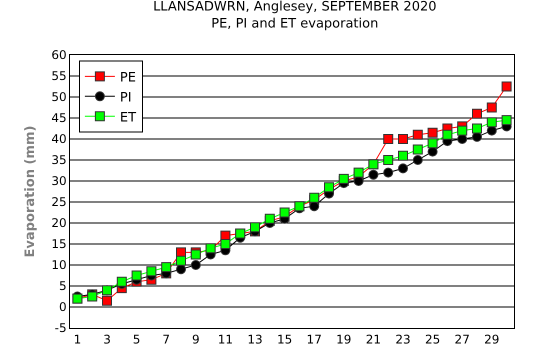 The width and height of the screenshot is (536, 356). I want to click on x-tick-label: 15, so click(284, 339).